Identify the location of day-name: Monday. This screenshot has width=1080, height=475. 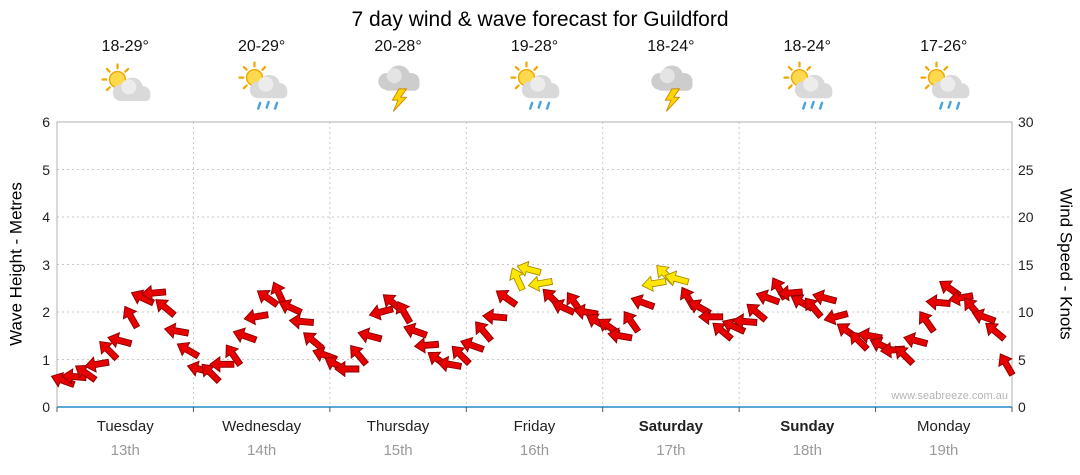
(944, 426).